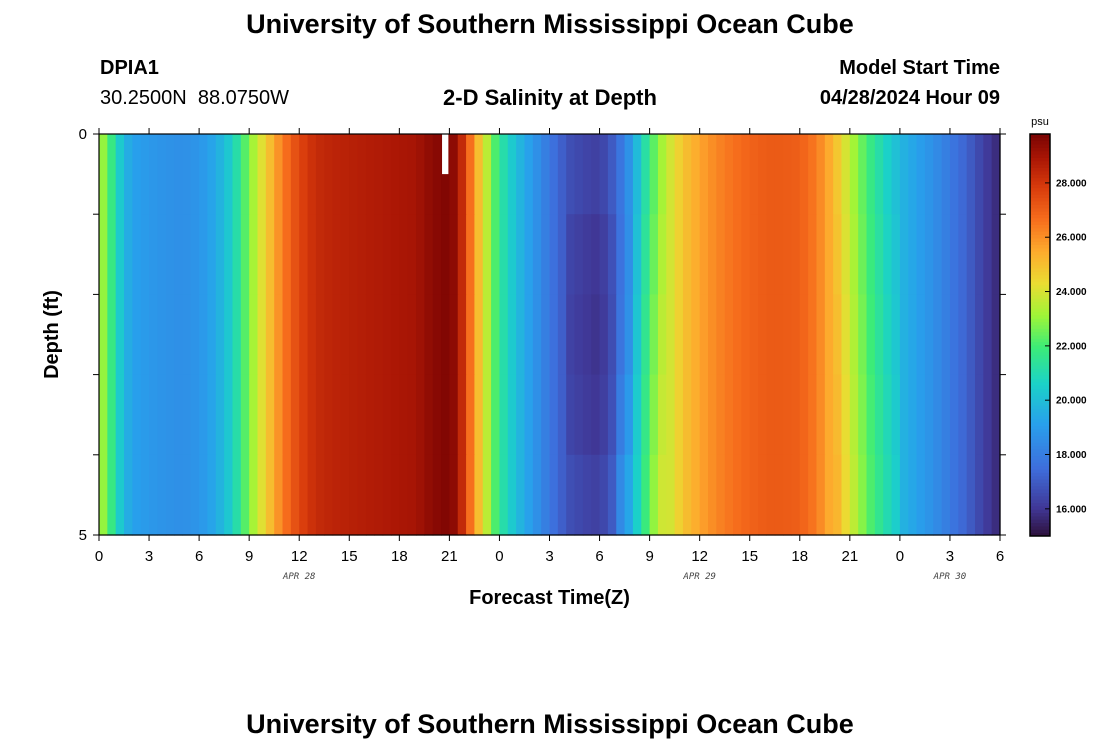 This screenshot has height=750, width=1100. Describe the element at coordinates (699, 577) in the screenshot. I see `date-label: APR 29` at that location.